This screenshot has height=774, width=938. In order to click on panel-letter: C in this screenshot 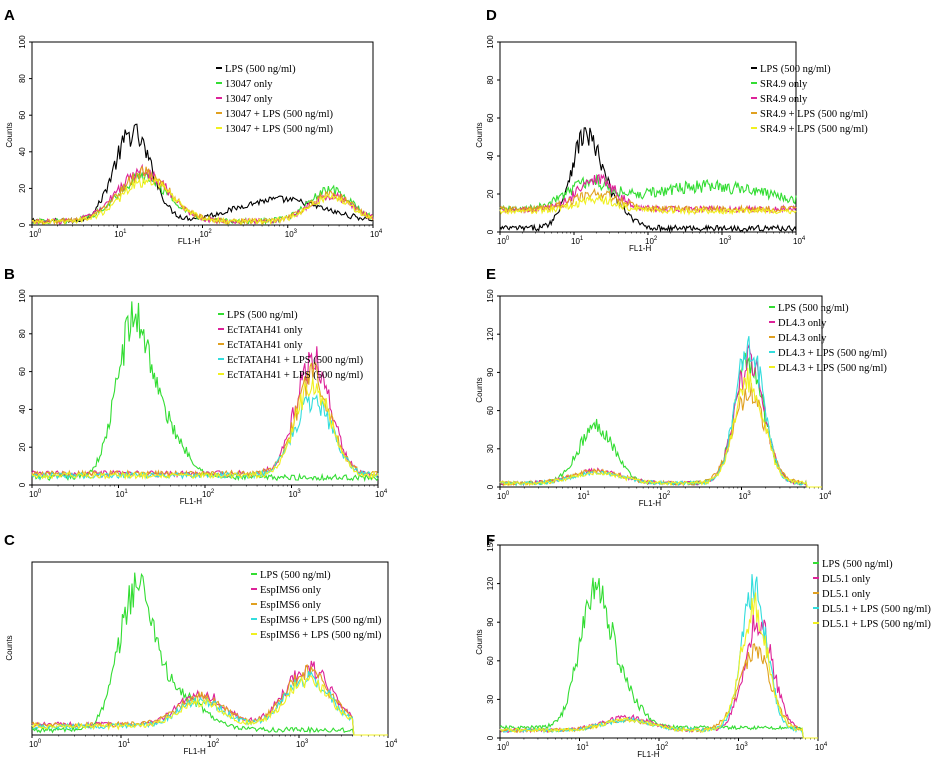, I will do `click(9, 540)`.